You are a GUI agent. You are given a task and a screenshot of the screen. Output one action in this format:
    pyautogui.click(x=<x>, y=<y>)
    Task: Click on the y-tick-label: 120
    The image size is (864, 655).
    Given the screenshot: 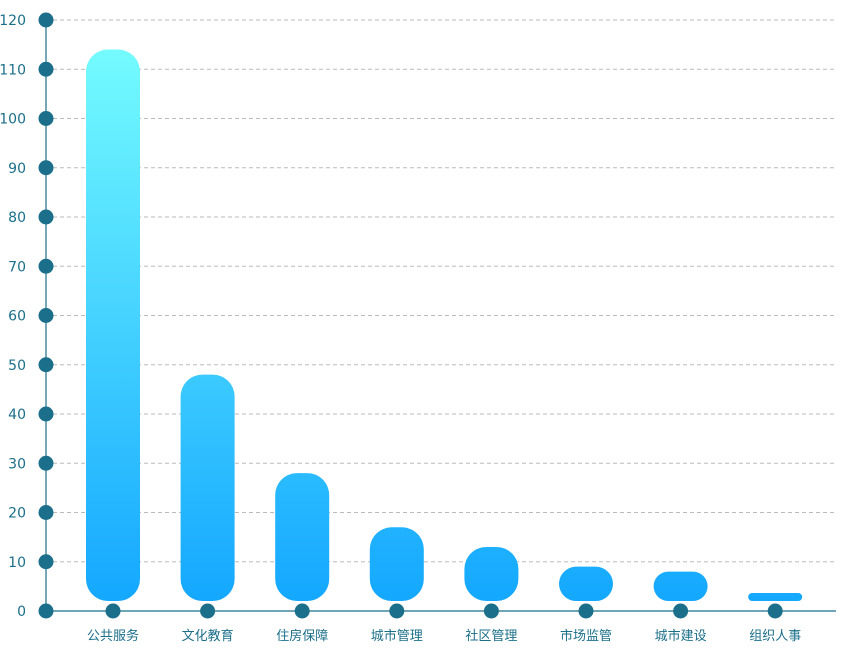 What is the action you would take?
    pyautogui.click(x=13, y=21)
    